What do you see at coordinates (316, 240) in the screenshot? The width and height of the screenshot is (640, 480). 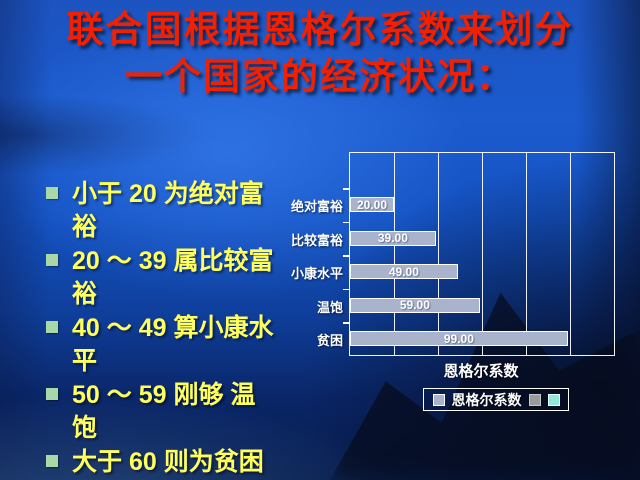 I see `category-label: 比较富裕` at bounding box center [316, 240].